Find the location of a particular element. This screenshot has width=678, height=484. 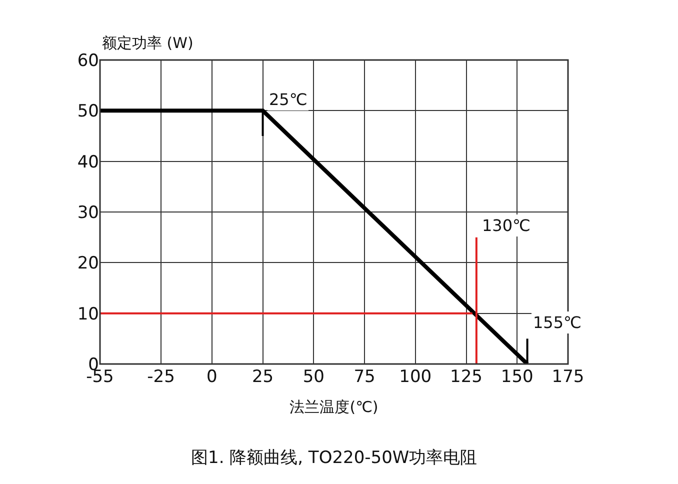

x-tick-label: 175 is located at coordinates (568, 377).